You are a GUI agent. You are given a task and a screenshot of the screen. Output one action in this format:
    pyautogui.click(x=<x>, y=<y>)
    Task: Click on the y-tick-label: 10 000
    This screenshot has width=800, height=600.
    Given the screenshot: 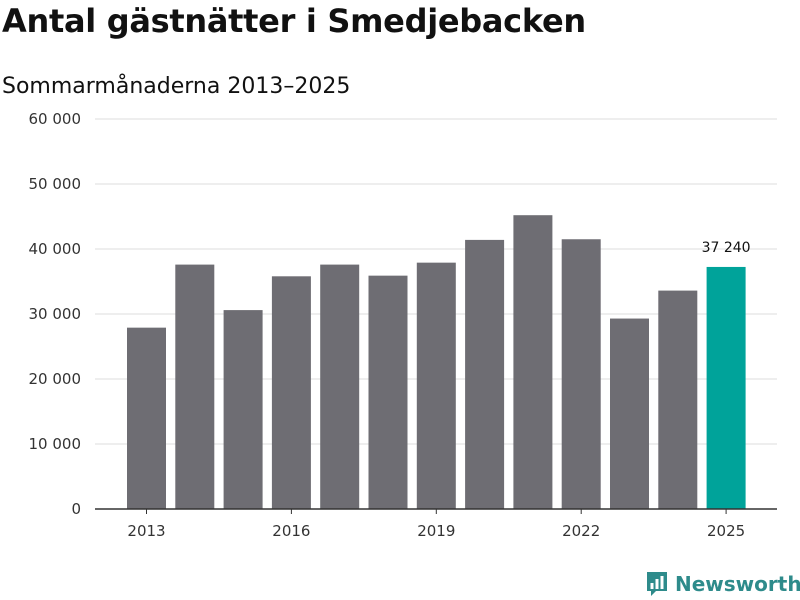 What is the action you would take?
    pyautogui.click(x=55, y=444)
    